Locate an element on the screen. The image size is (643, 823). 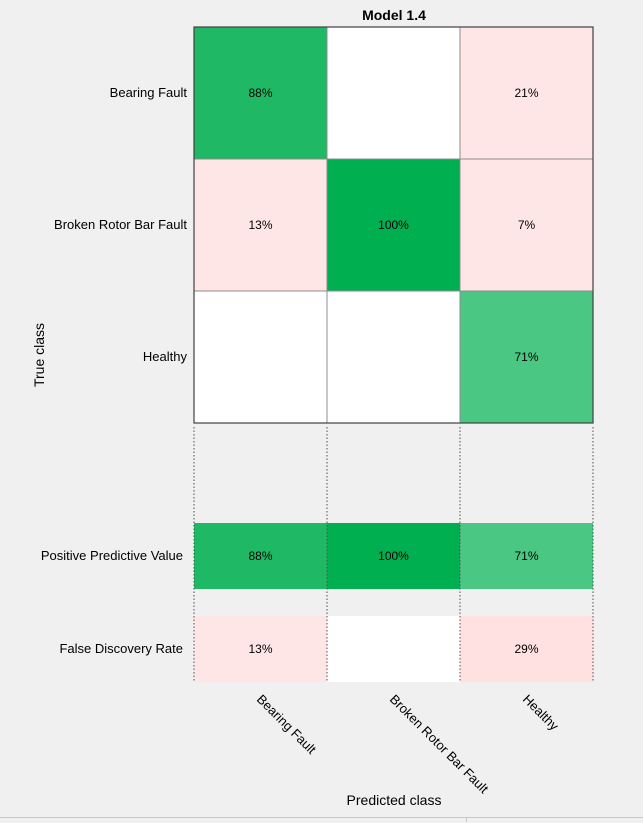
matrix-cell-value: 21% is located at coordinates (526, 93).